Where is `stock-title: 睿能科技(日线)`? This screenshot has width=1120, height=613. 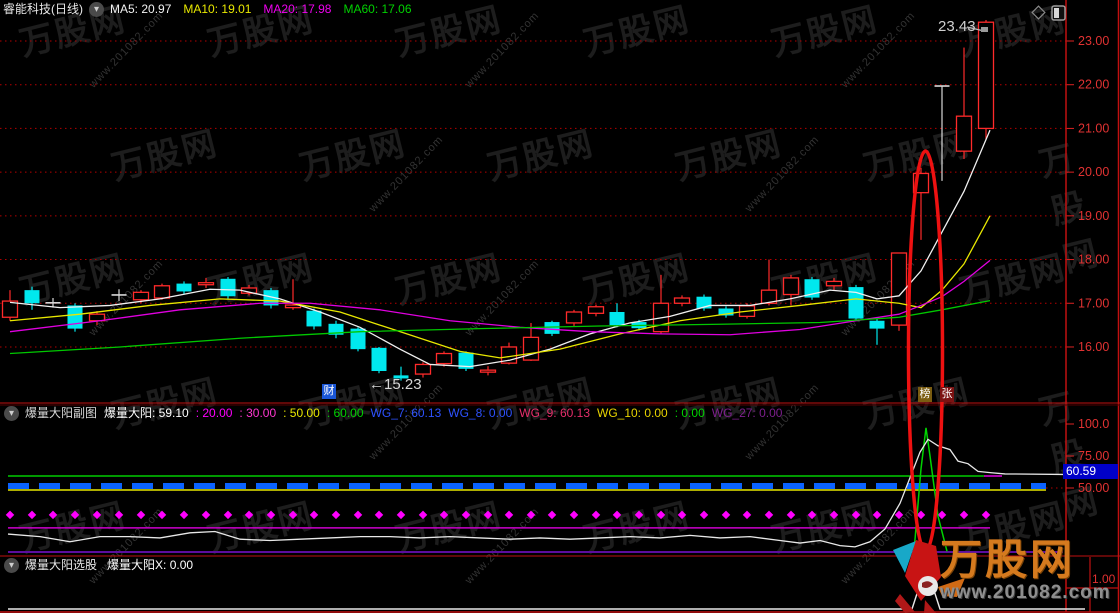 stock-title: 睿能科技(日线) is located at coordinates (43, 9).